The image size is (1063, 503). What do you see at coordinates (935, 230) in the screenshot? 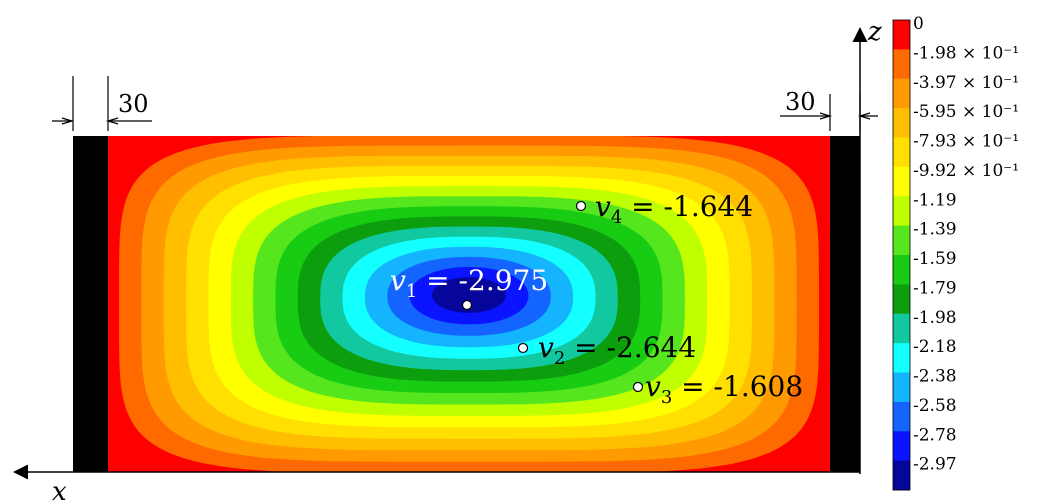
I see `colorbar-tick-label: -1.39` at bounding box center [935, 230].